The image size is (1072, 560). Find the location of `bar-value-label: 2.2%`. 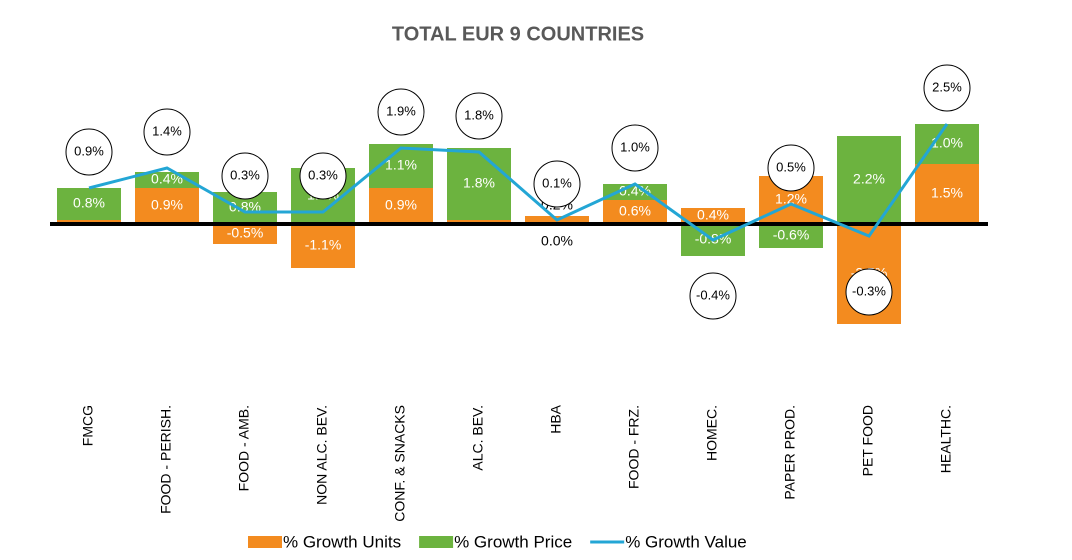

bar-value-label: 2.2% is located at coordinates (869, 179).